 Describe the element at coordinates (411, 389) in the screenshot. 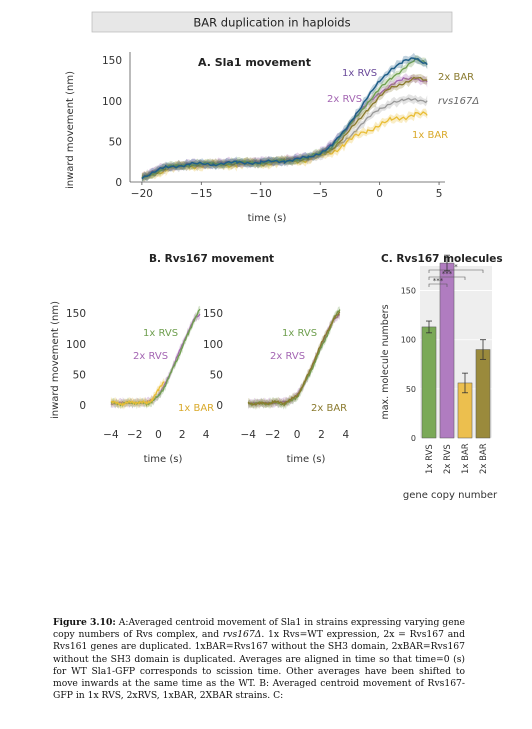

I see `panel-c-y-tick-label: 50` at that location.